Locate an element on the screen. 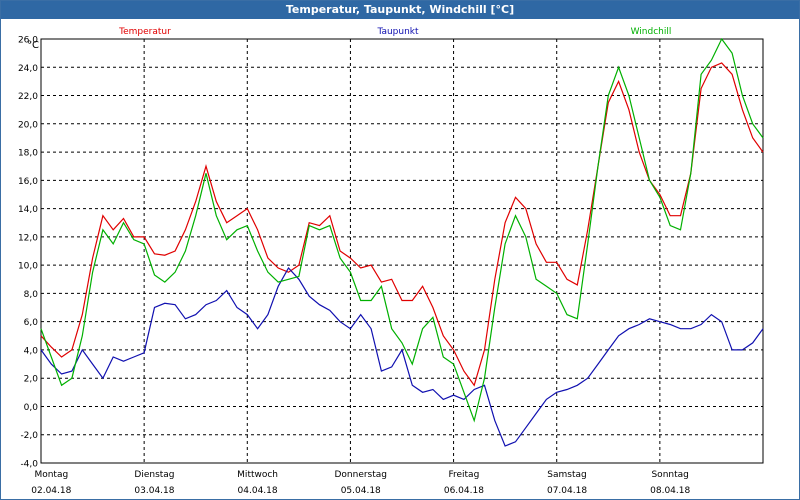 This screenshot has height=500, width=800. y-tick-label: 2,0 is located at coordinates (31, 380).